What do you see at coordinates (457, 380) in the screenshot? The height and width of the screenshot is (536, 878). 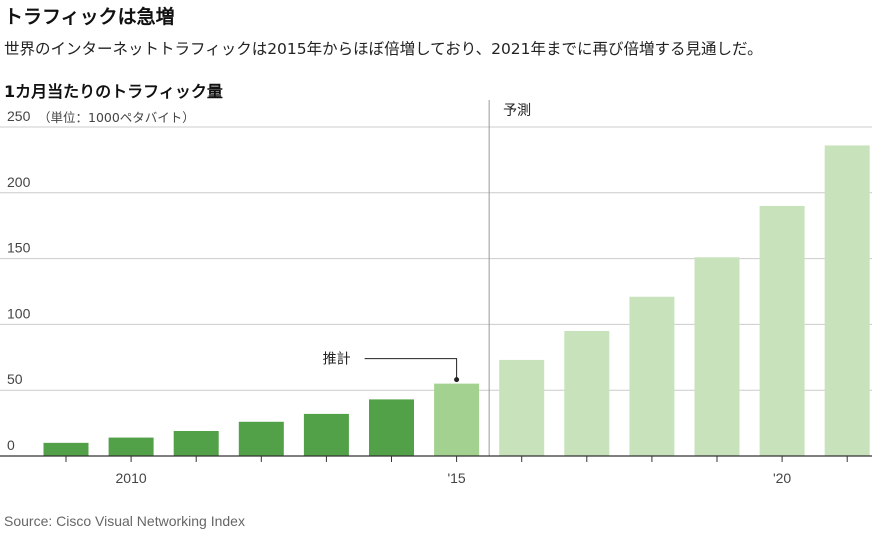 I see `estimate-dot` at bounding box center [457, 380].